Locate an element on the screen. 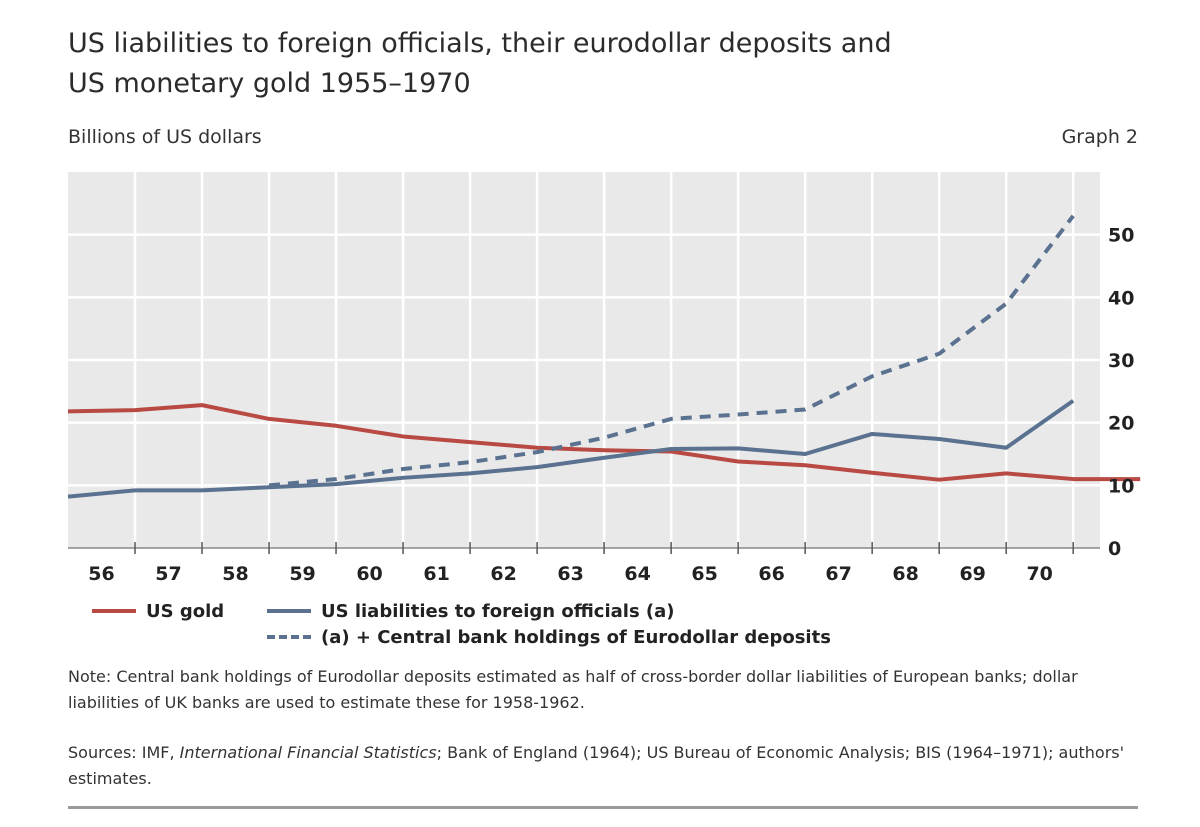  legend-swatch-eurodollar is located at coordinates (289, 637).